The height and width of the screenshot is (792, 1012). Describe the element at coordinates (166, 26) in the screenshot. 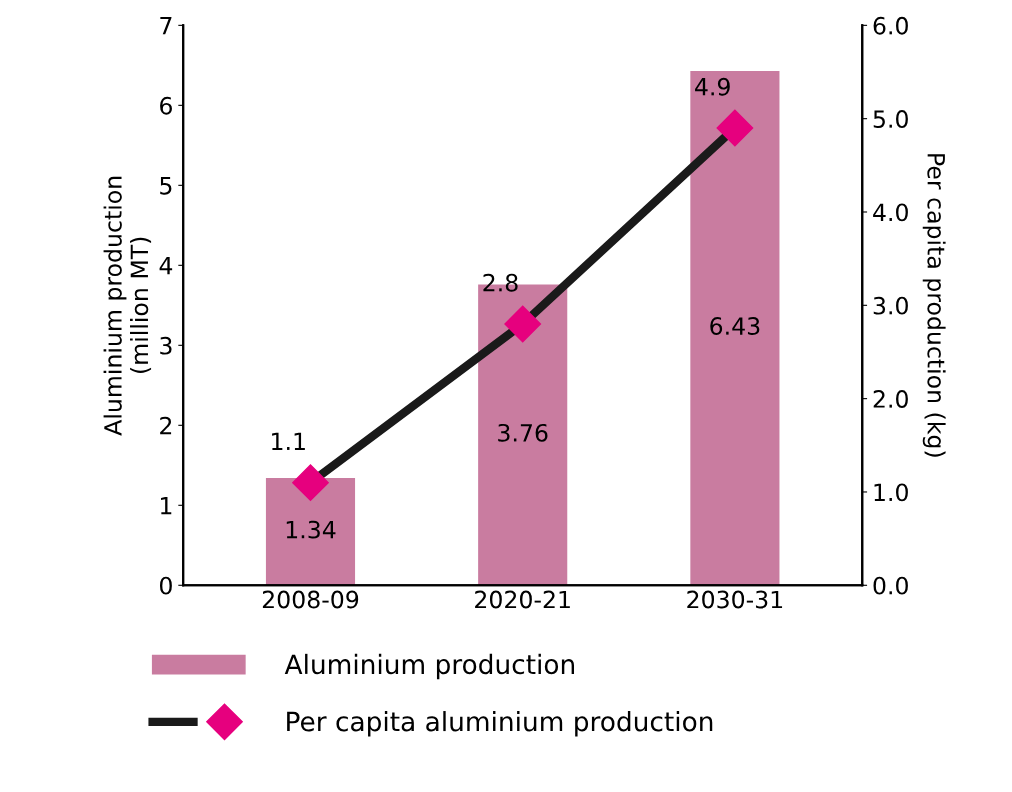

I see `y-tick-label: 7` at that location.